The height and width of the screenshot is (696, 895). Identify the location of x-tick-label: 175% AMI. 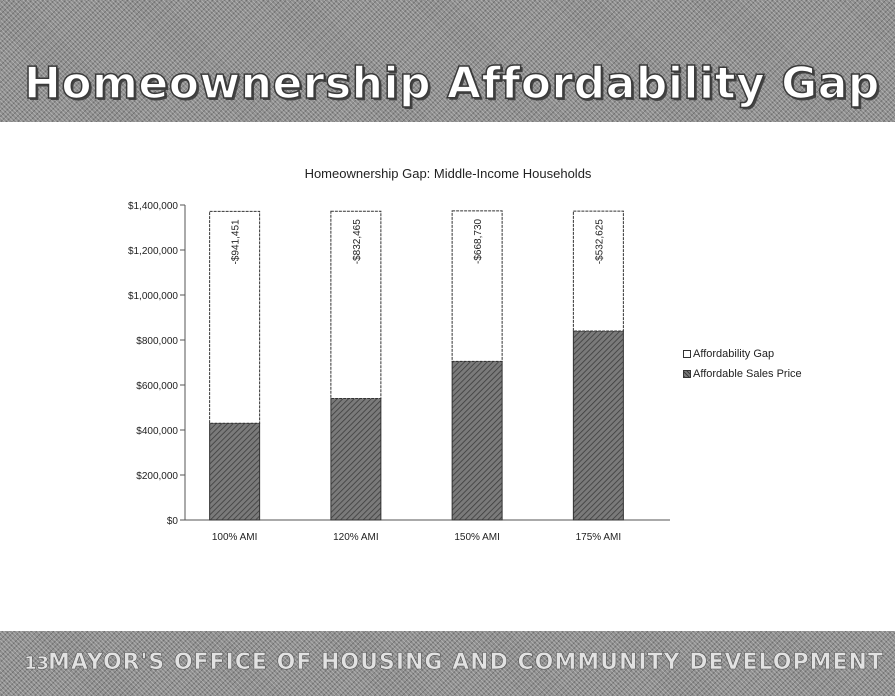
(599, 537).